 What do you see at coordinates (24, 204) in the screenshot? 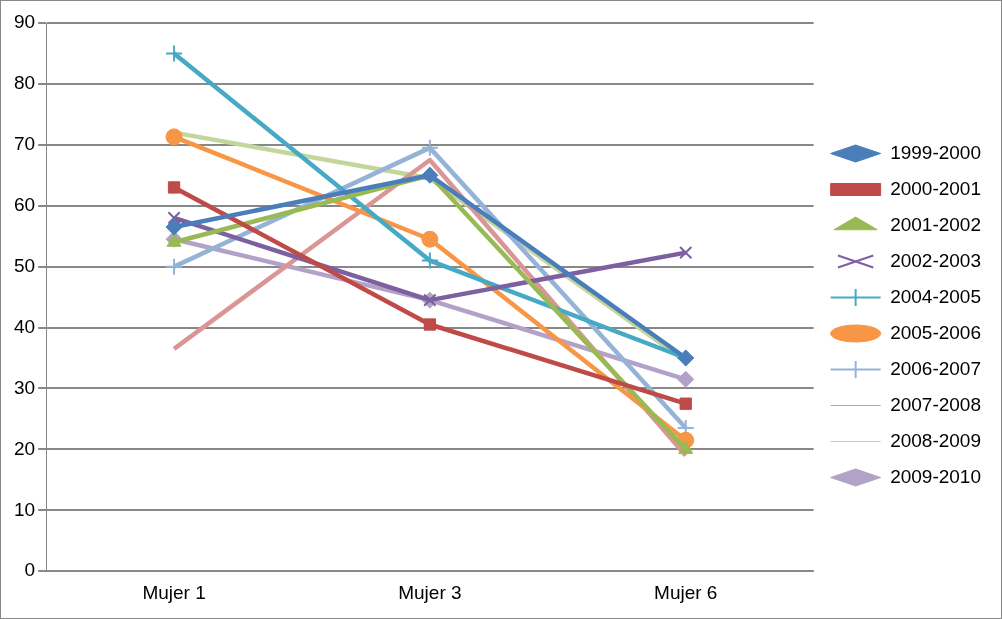
I see `y-tick-label: 60` at bounding box center [24, 204].